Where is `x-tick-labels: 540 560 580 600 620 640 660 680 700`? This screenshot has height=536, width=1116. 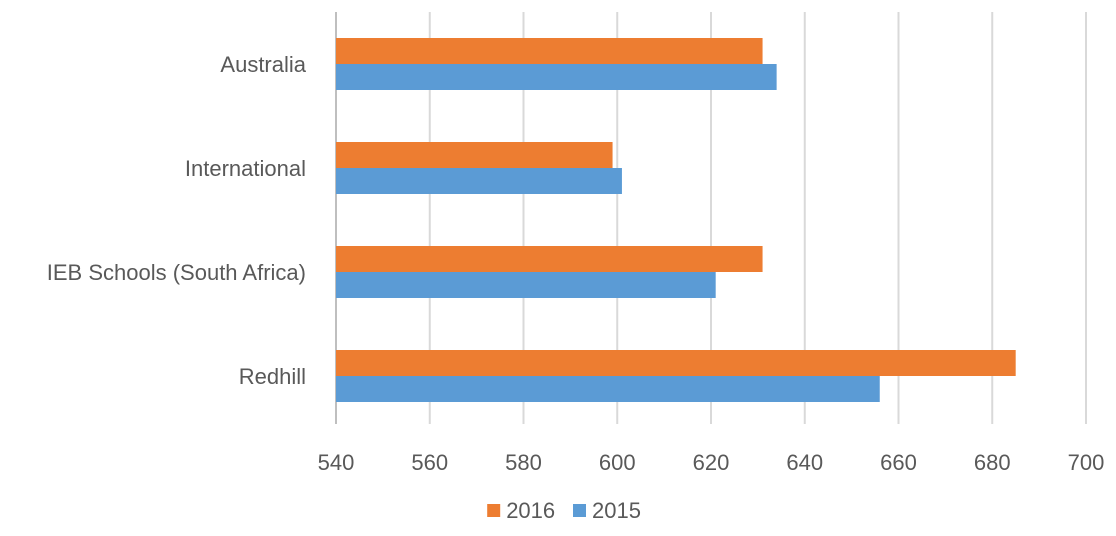 x-tick-labels: 540 560 580 600 620 640 660 680 700 is located at coordinates (711, 462).